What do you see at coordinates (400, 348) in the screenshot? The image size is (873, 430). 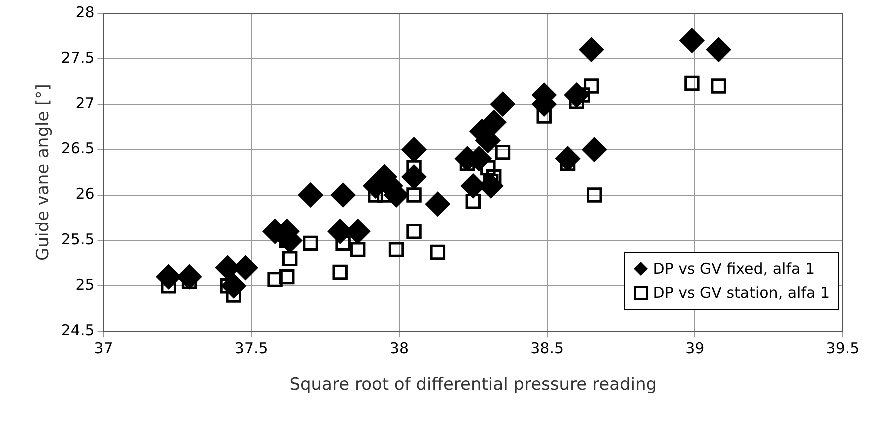 I see `x-tick-label: 38` at bounding box center [400, 348].